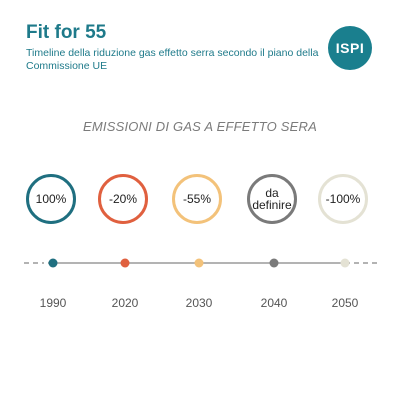 The height and width of the screenshot is (400, 400). I want to click on milestone-value-1990: 100%, so click(51, 199).